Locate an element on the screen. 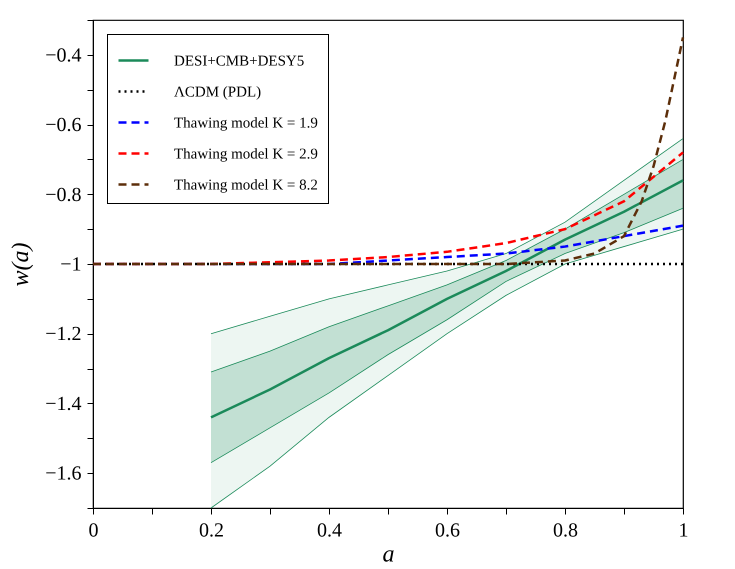  legend-label: Thawing model K = 8.2 is located at coordinates (246, 186).